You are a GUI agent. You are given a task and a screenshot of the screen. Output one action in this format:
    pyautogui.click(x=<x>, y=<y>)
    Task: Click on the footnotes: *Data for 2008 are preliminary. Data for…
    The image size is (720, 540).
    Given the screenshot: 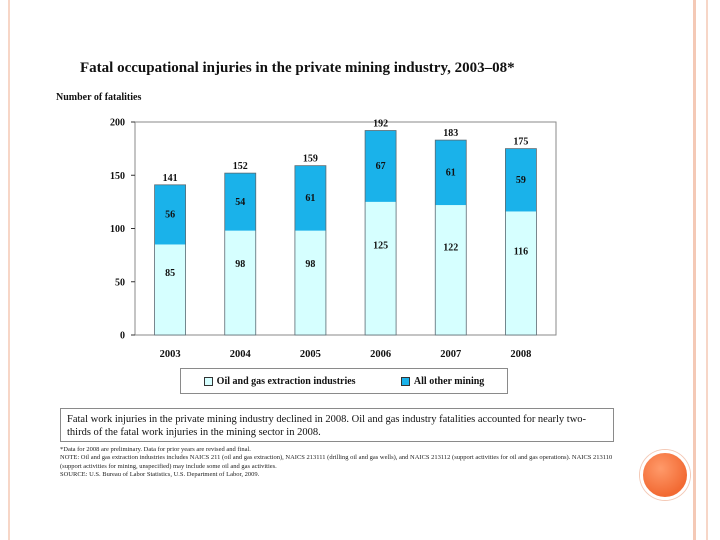 What is the action you would take?
    pyautogui.click(x=340, y=463)
    